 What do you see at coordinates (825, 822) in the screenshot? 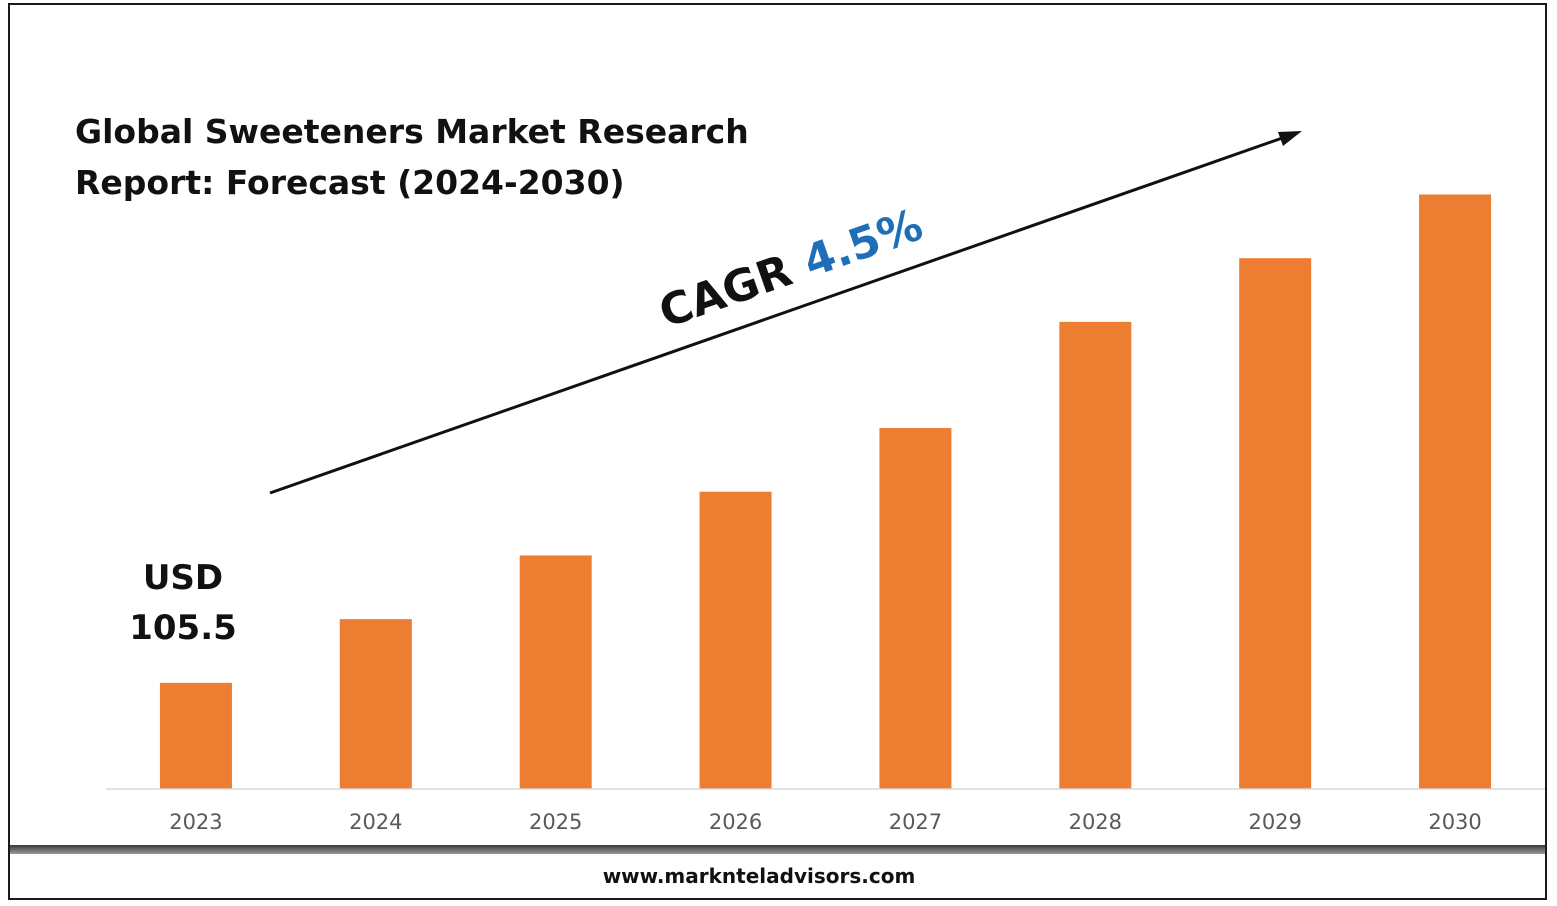
I see `x-axis-ticks: 2023 2024 2025 2026 2027 2028 2029 2030` at bounding box center [825, 822].